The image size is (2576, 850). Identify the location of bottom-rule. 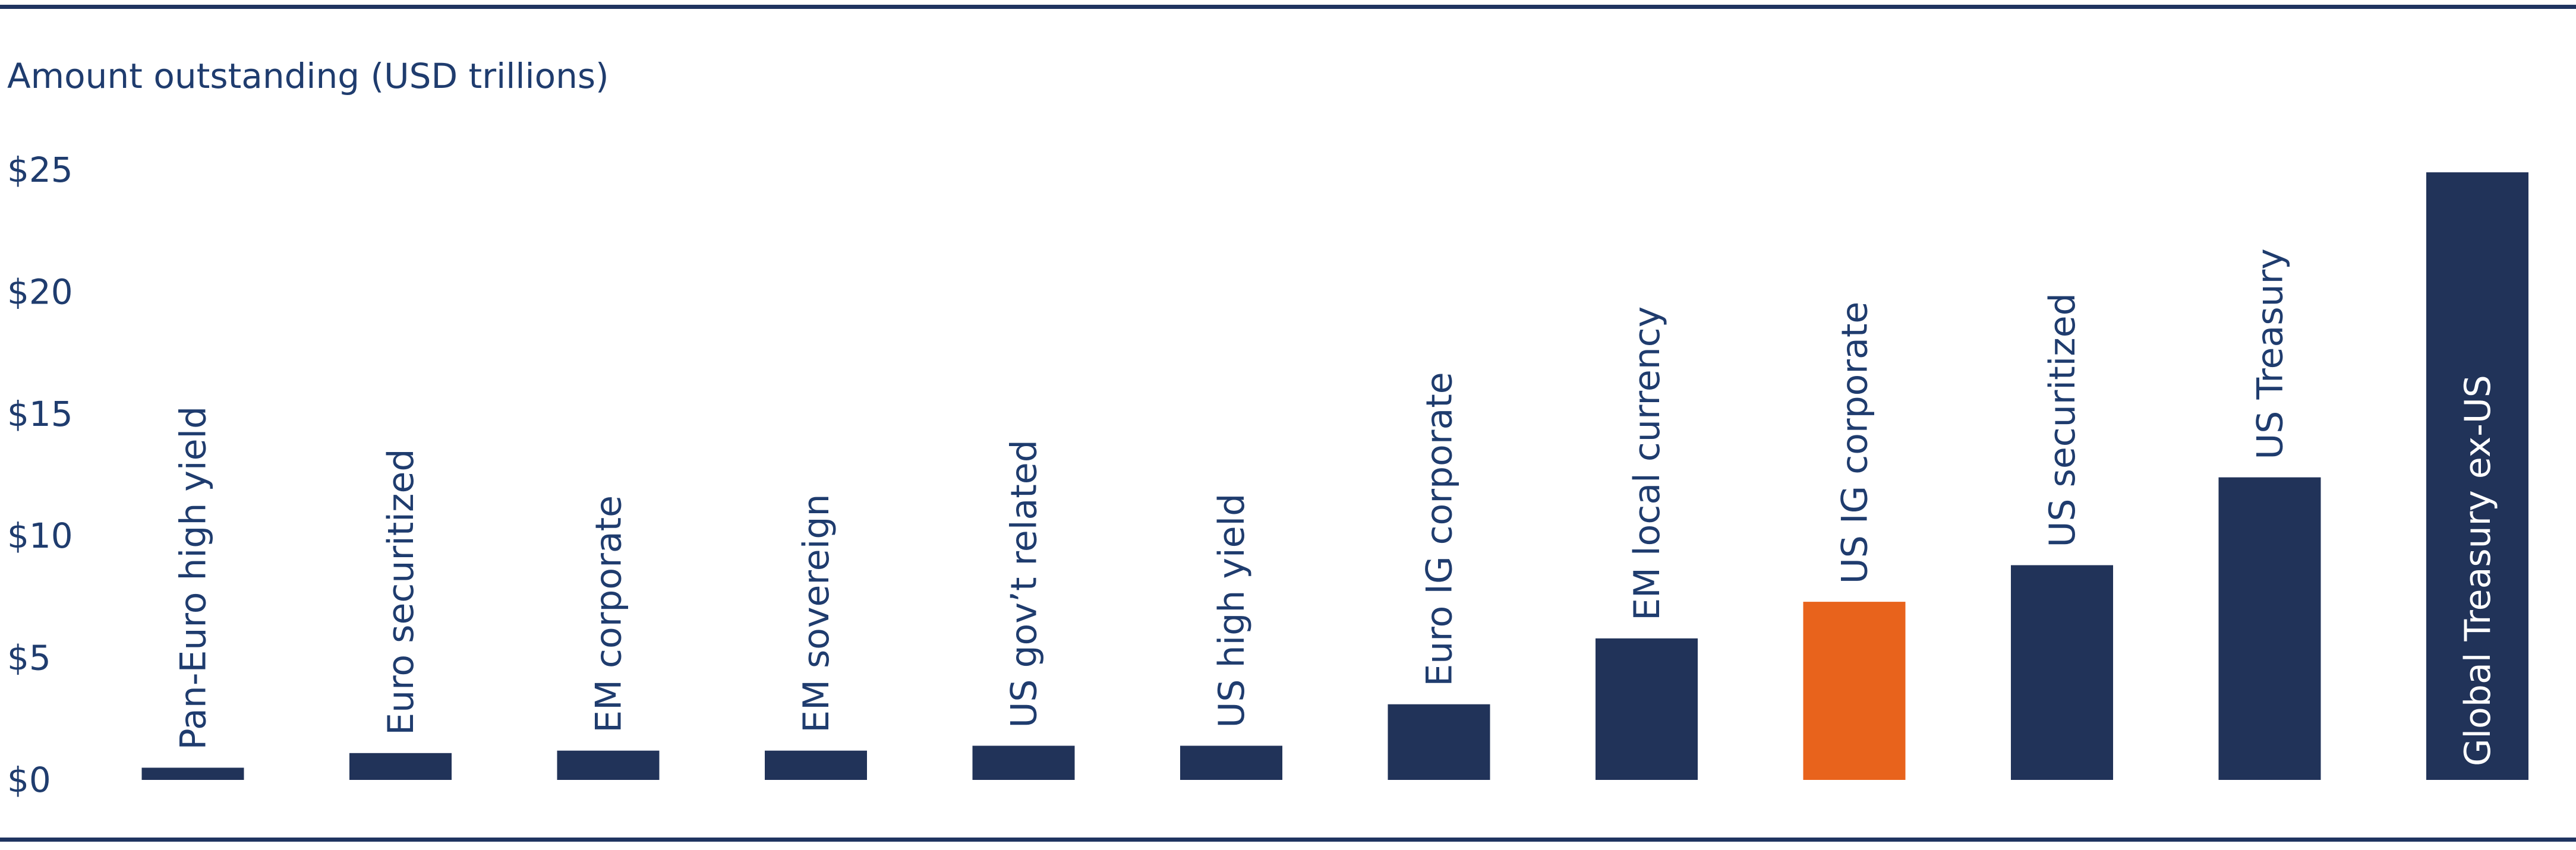
(1288, 840).